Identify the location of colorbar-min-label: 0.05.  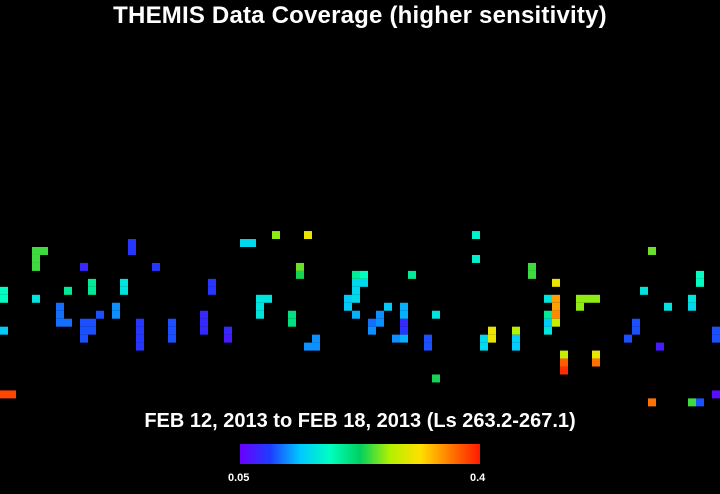
(239, 478).